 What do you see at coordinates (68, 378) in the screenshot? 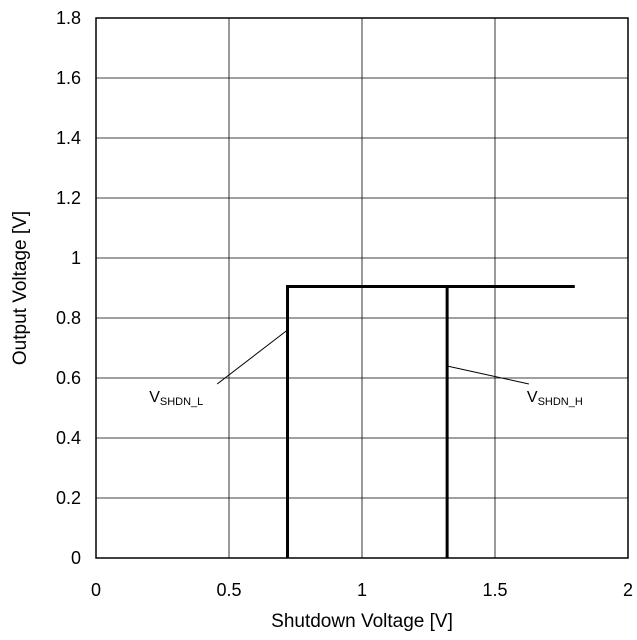
I see `y-tick-label: 0.6` at bounding box center [68, 378].